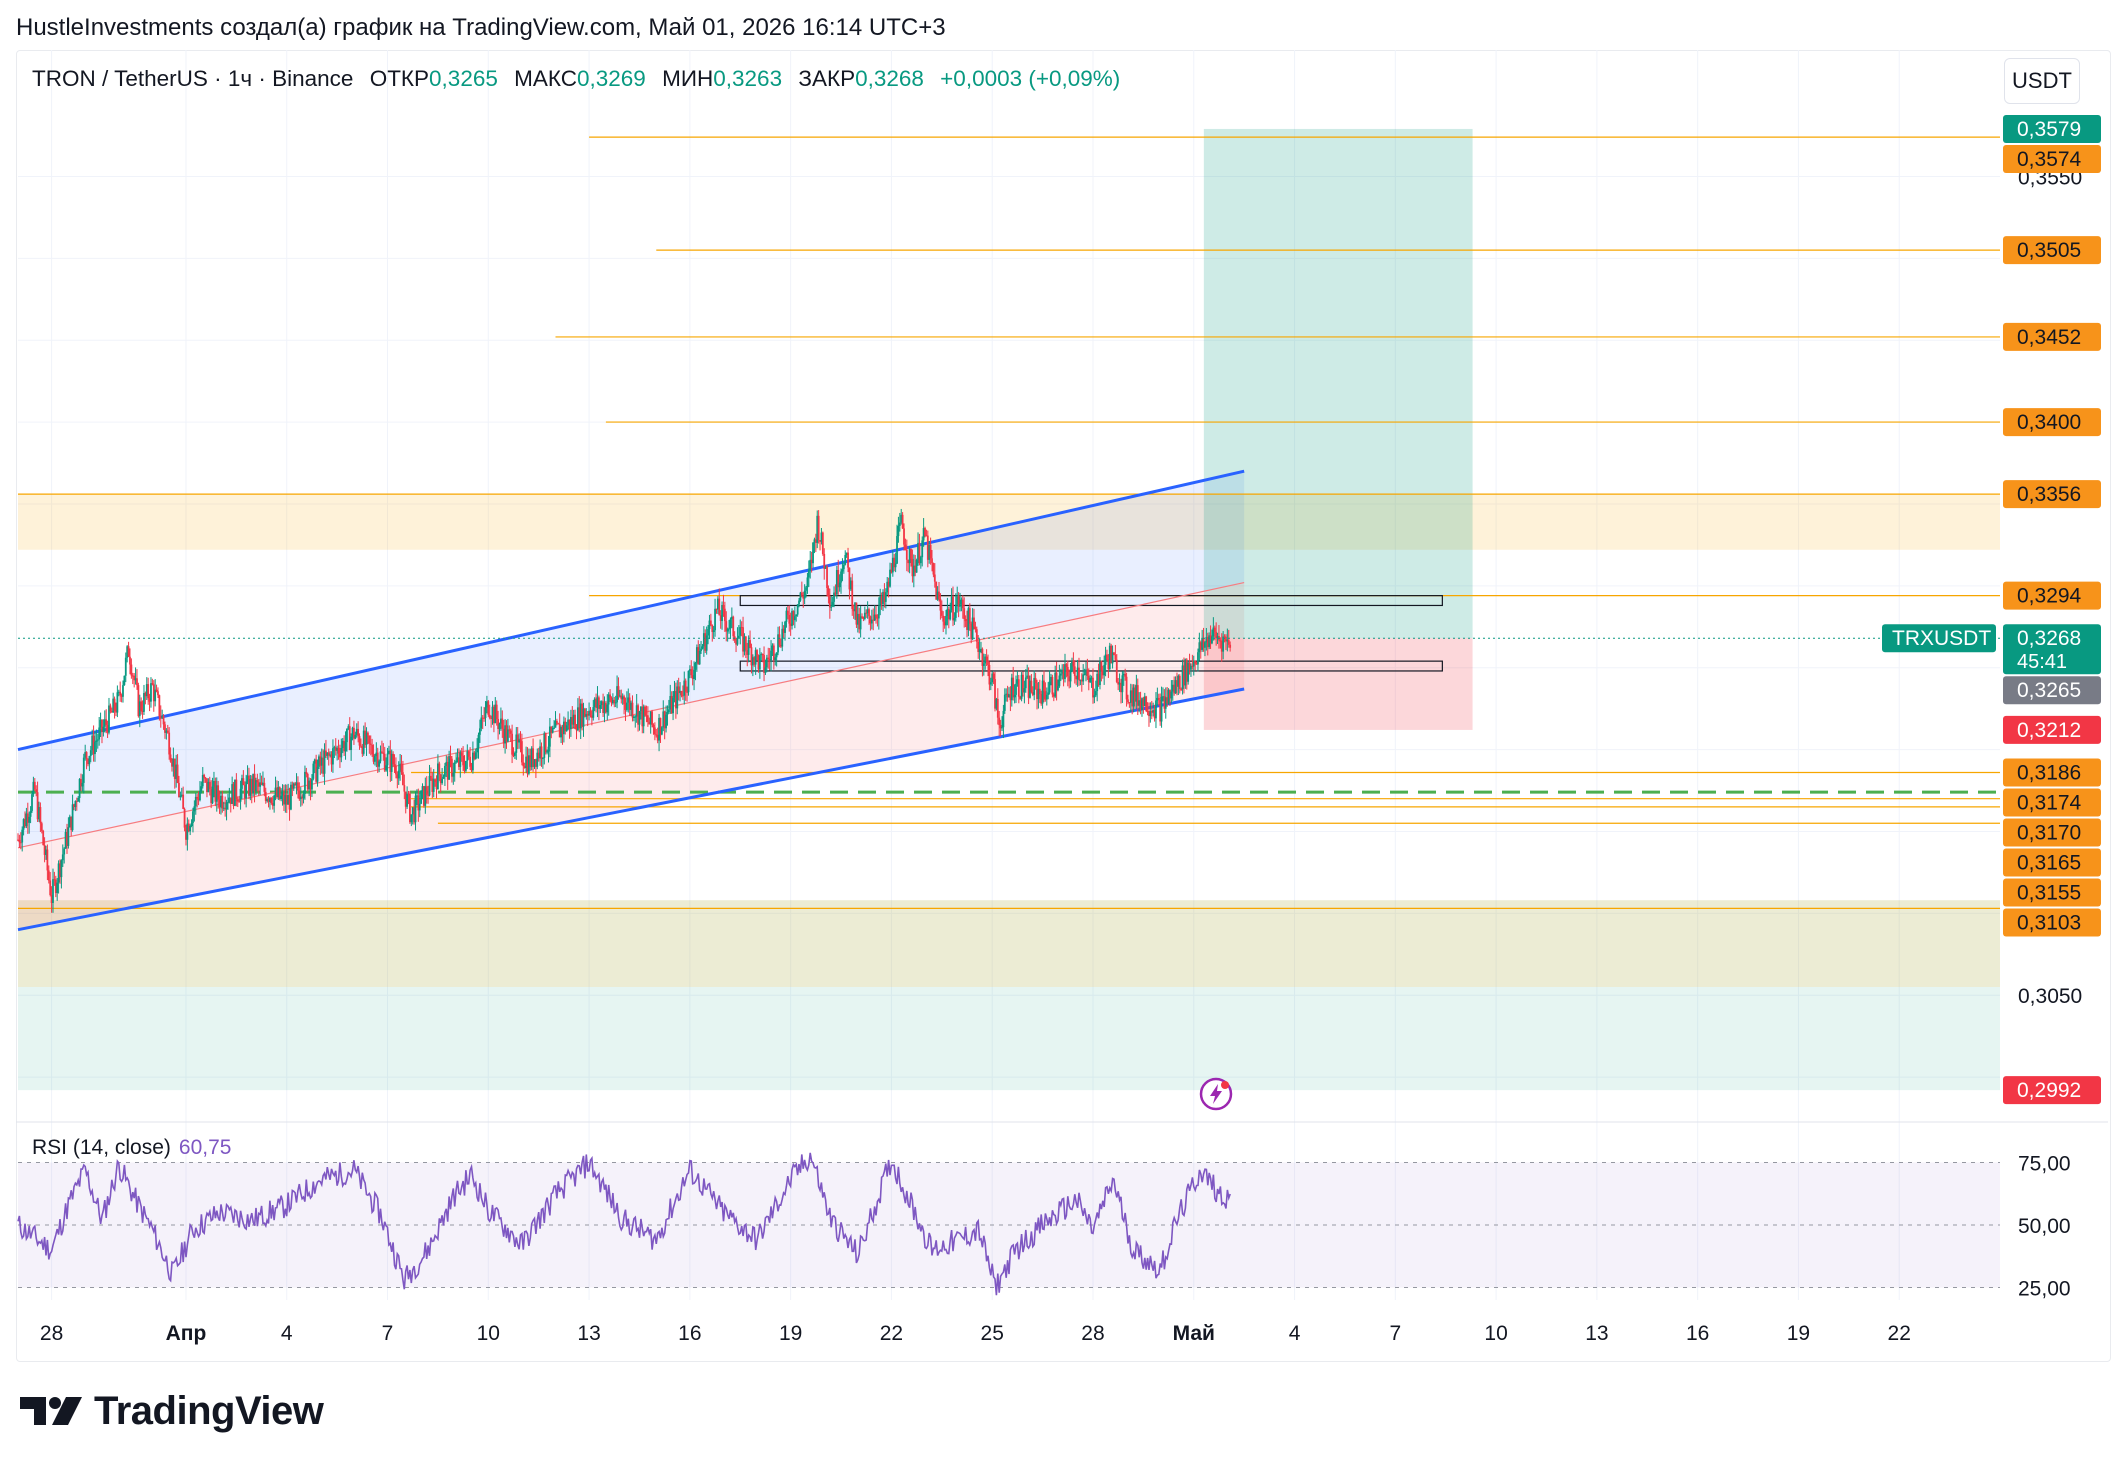  Describe the element at coordinates (1899, 1333) in the screenshot. I see `time-axis-label: 22` at that location.